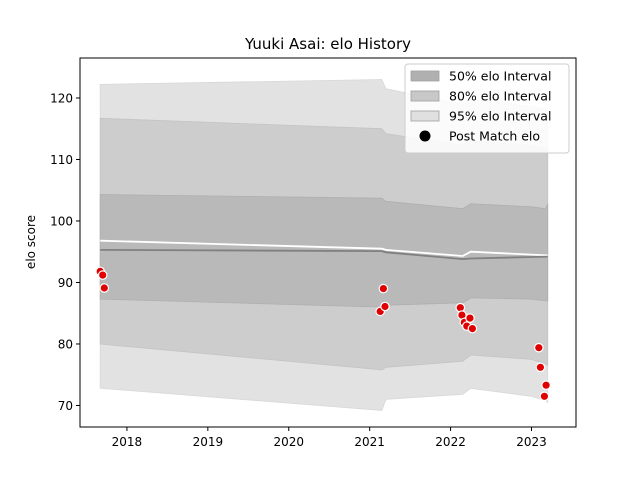  What do you see at coordinates (65, 406) in the screenshot?
I see `y-tick-label: 70` at bounding box center [65, 406].